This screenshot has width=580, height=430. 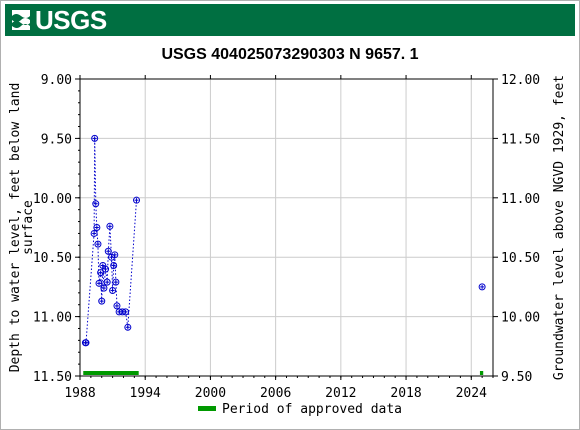 I want to click on y-tick-label-right: 11.00, so click(x=520, y=199).